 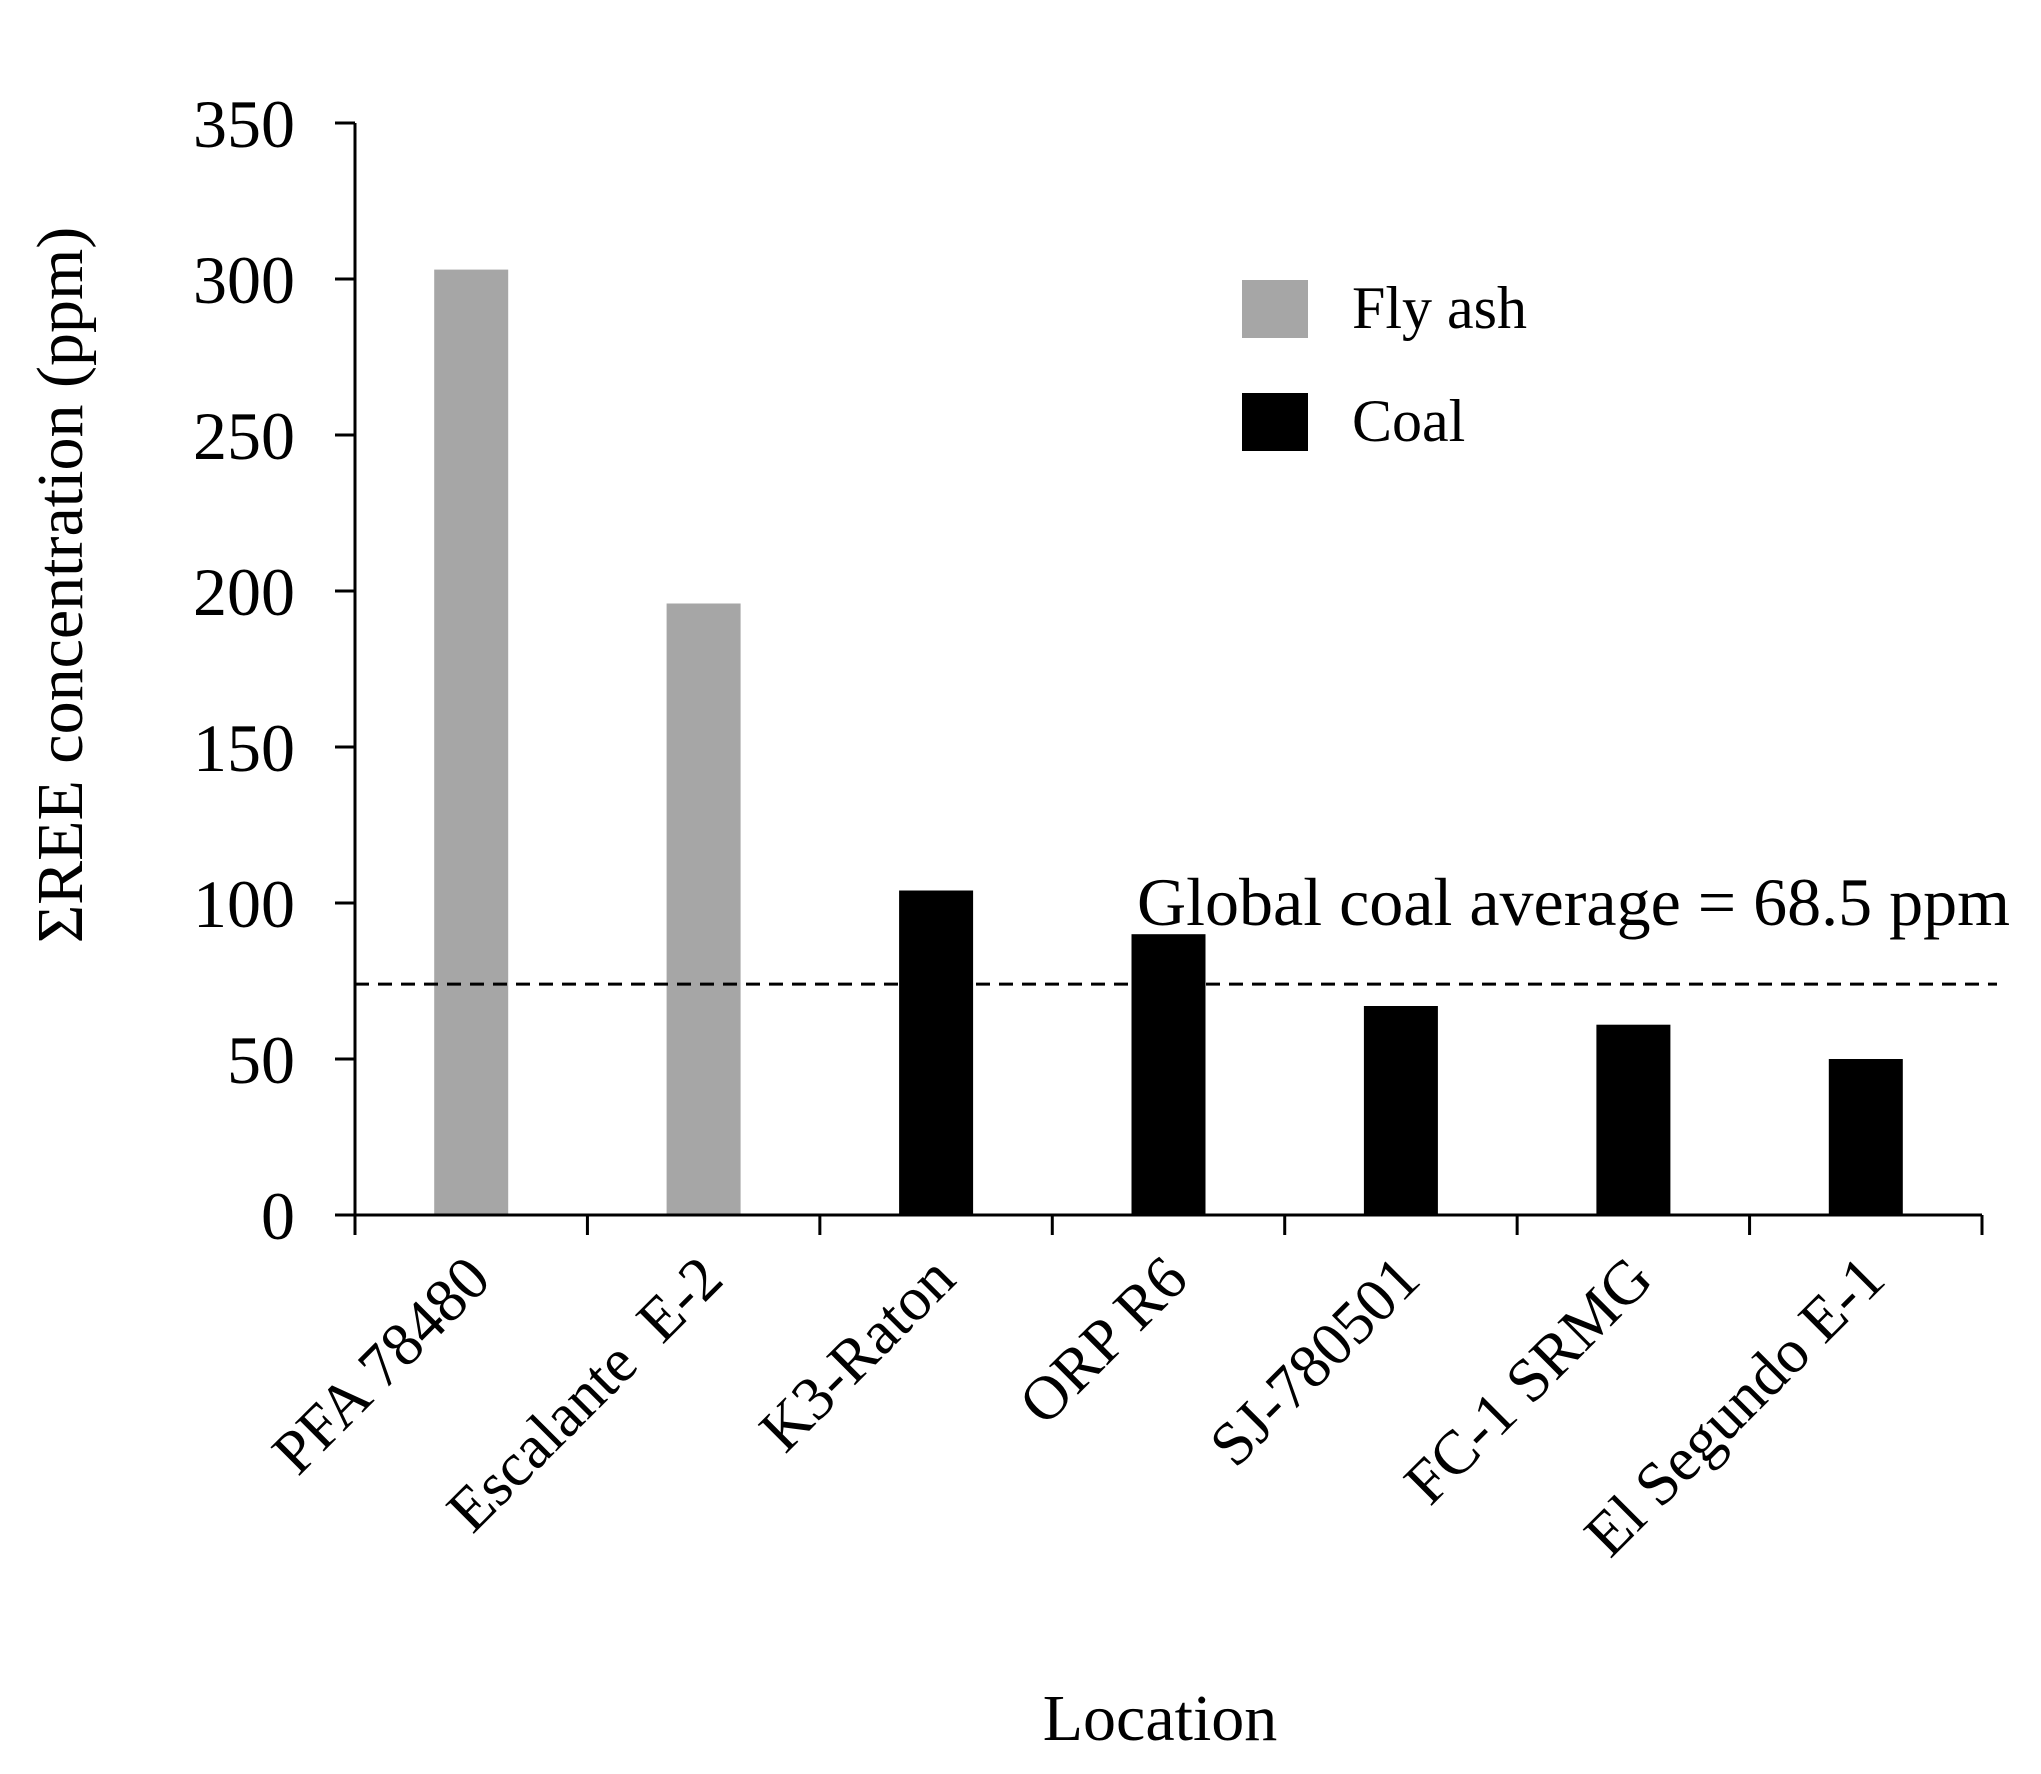 What do you see at coordinates (244, 748) in the screenshot?
I see `y-tick-label: 150` at bounding box center [244, 748].